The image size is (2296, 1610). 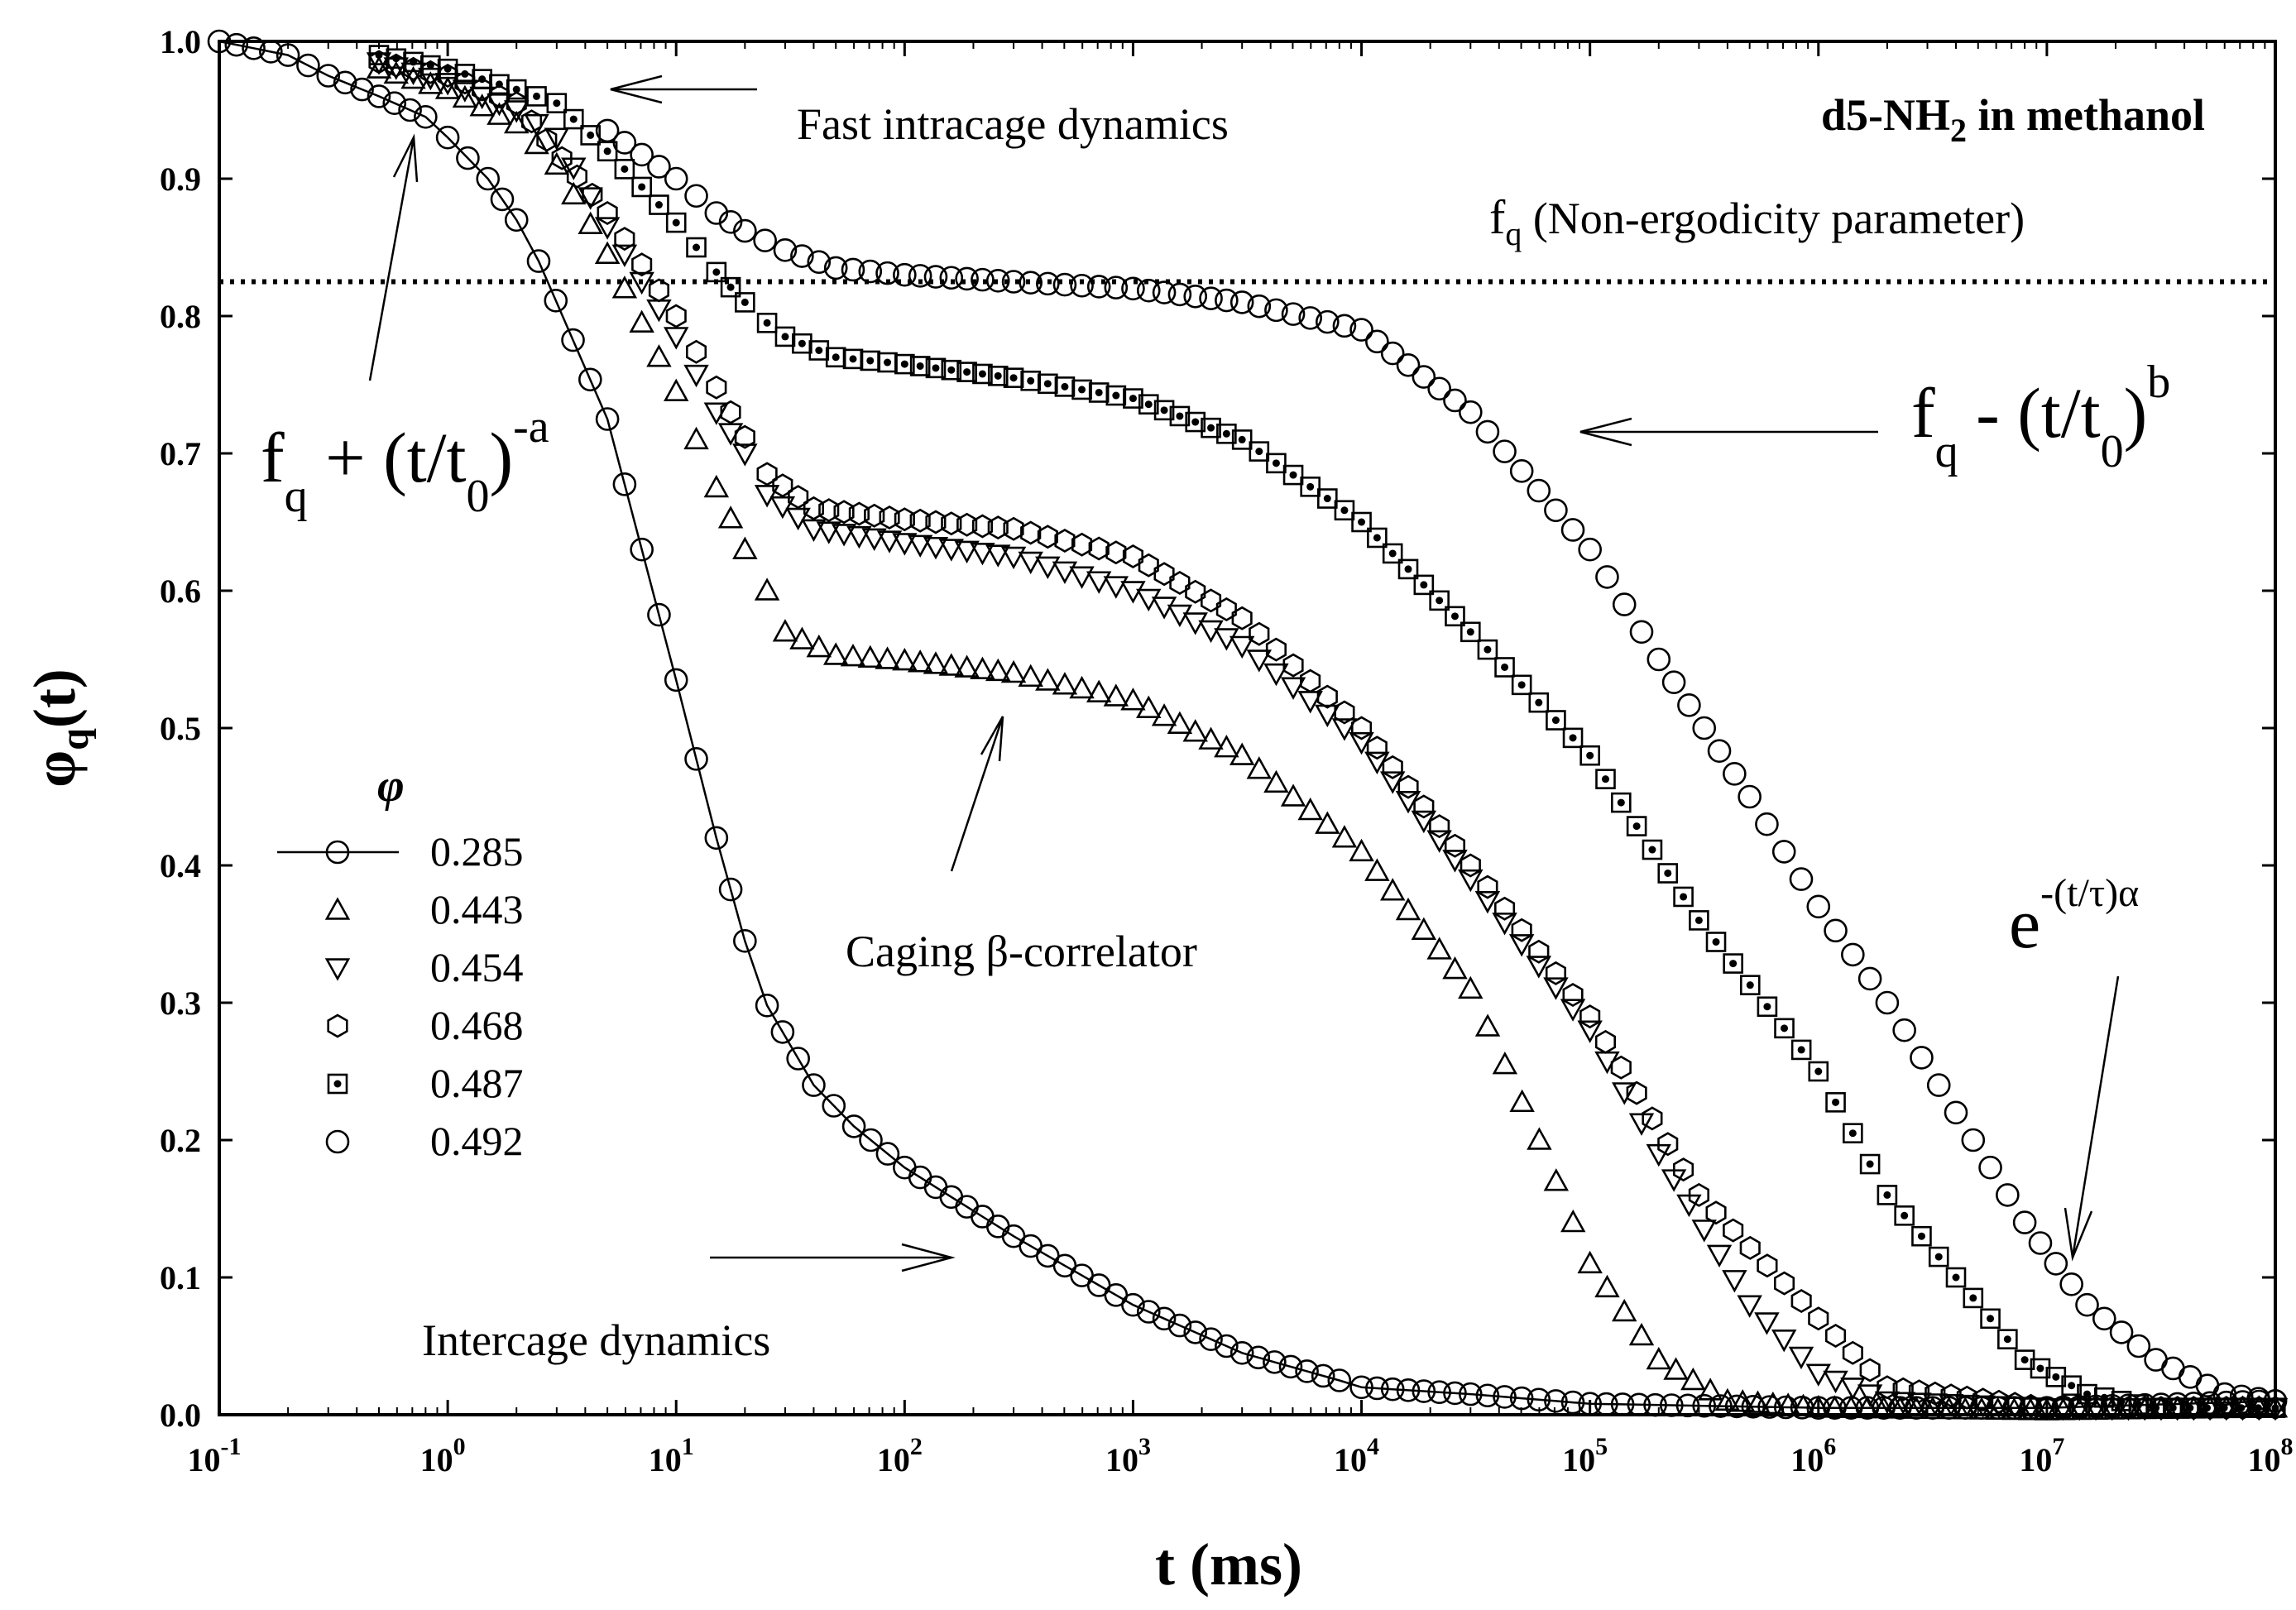 What do you see at coordinates (443, 1455) in the screenshot?
I see `x-tick-label: 10⁰` at bounding box center [443, 1455].